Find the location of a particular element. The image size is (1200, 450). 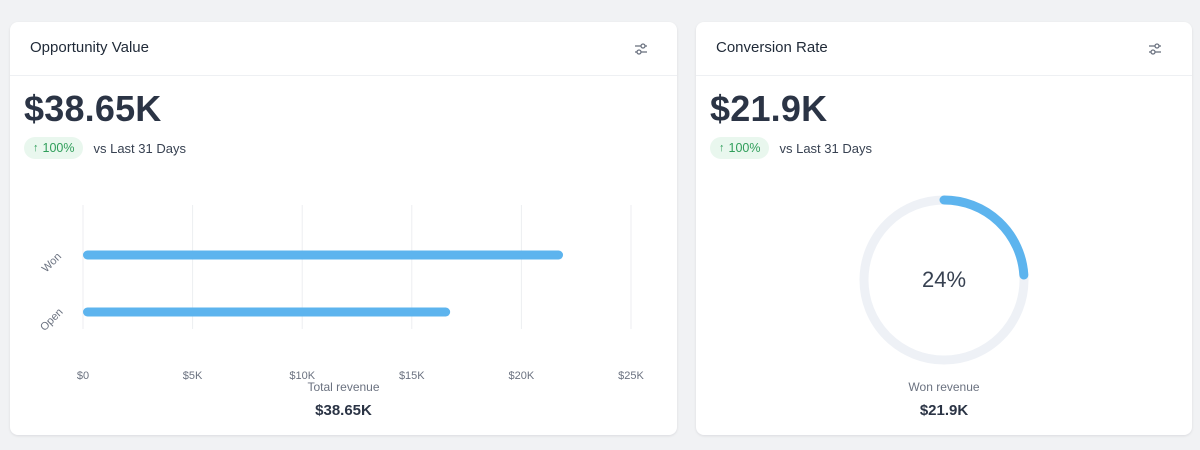

won-revenue-label: Won revenue is located at coordinates (944, 387).